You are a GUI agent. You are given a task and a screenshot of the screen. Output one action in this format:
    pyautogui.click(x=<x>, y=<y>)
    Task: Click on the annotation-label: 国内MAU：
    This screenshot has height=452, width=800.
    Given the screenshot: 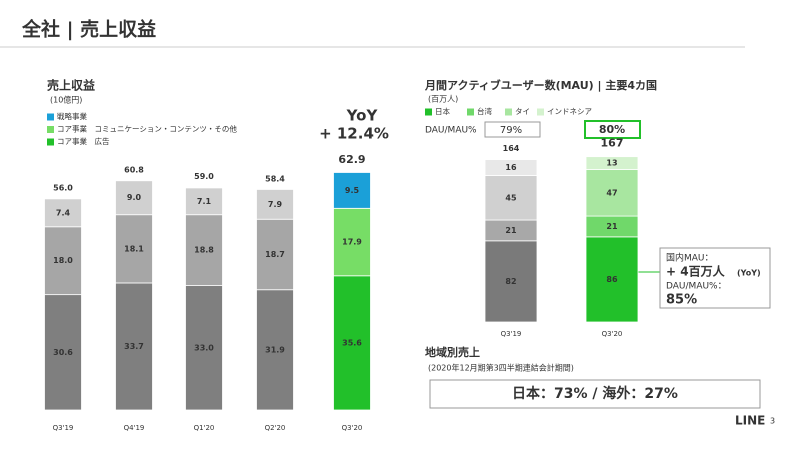 What is the action you would take?
    pyautogui.click(x=690, y=258)
    